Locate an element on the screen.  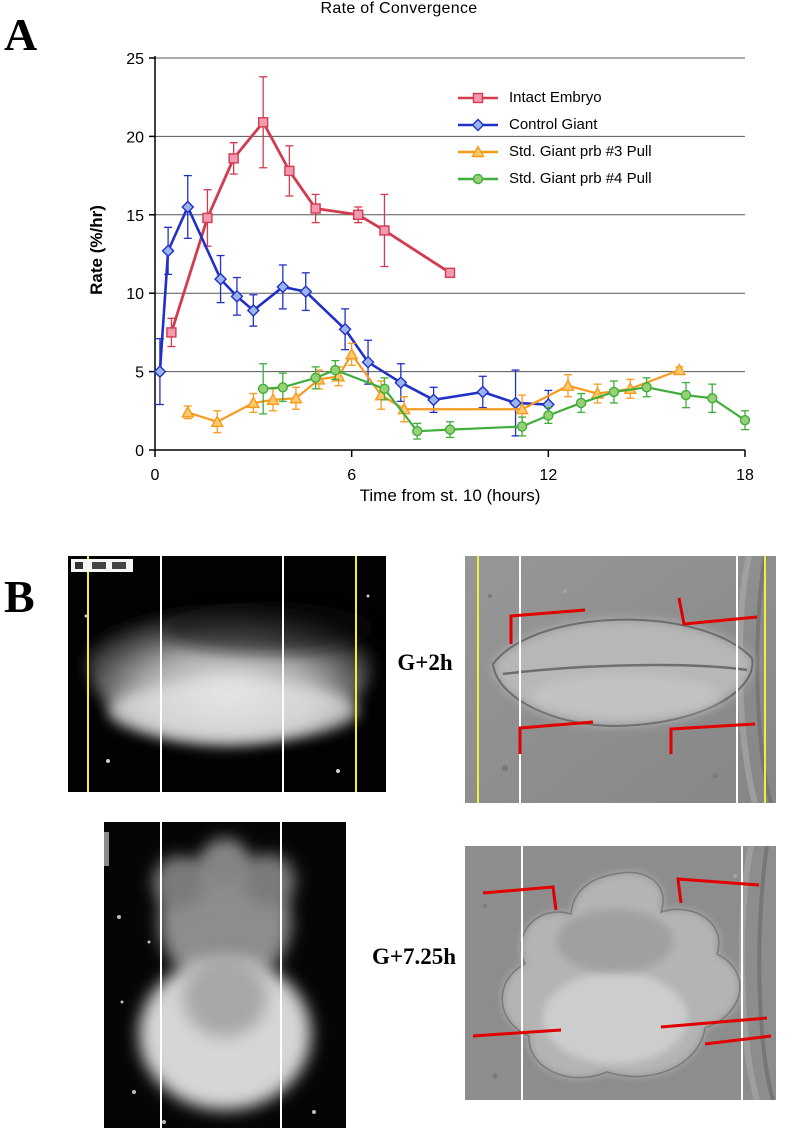
x-axis-label: Time from st. 10 (hours) is located at coordinates (450, 495).